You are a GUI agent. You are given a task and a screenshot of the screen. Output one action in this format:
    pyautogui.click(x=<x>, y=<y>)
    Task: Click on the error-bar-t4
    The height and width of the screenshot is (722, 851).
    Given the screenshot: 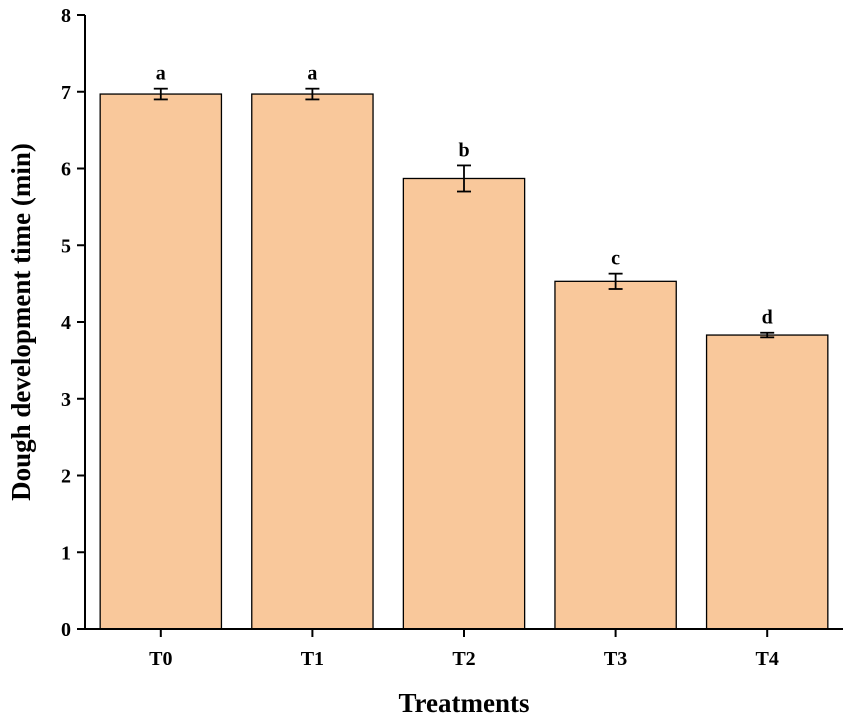 What is the action you would take?
    pyautogui.click(x=767, y=335)
    